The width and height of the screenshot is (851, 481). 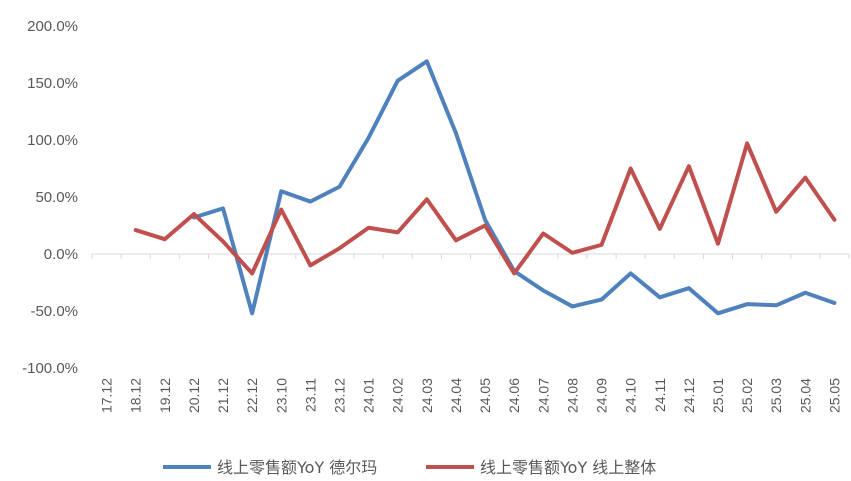 What do you see at coordinates (456, 395) in the screenshot?
I see `x-tick-label: 24.04` at bounding box center [456, 395].